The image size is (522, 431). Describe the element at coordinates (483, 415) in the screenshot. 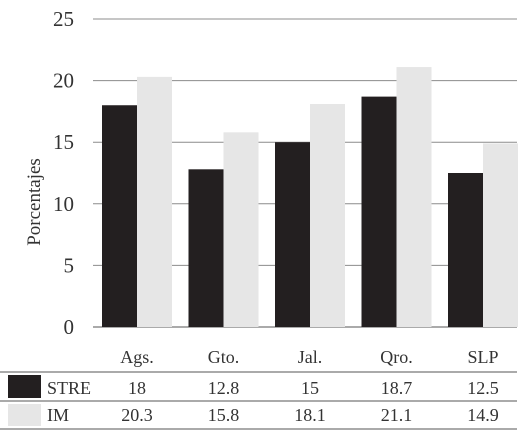

I see `data-label: 14.9` at that location.